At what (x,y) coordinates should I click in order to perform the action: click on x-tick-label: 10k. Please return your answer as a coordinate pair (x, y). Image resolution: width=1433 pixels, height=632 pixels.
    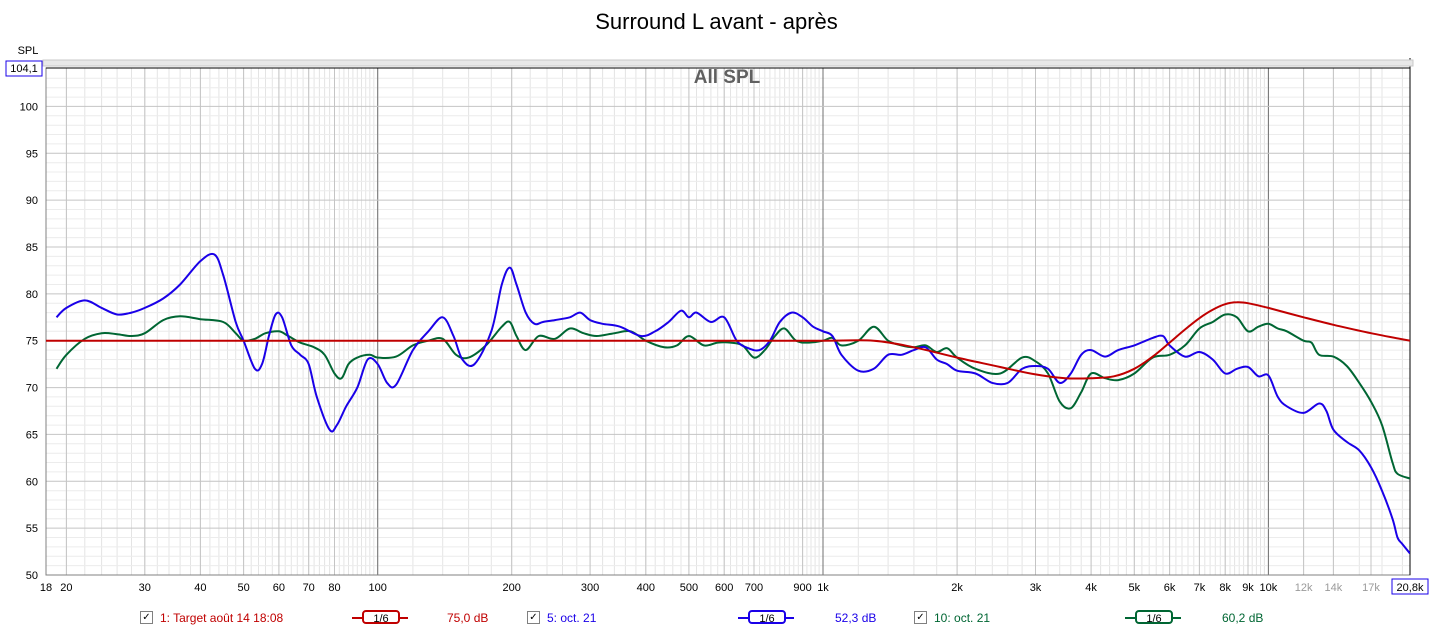
    Looking at the image, I should click on (1269, 588).